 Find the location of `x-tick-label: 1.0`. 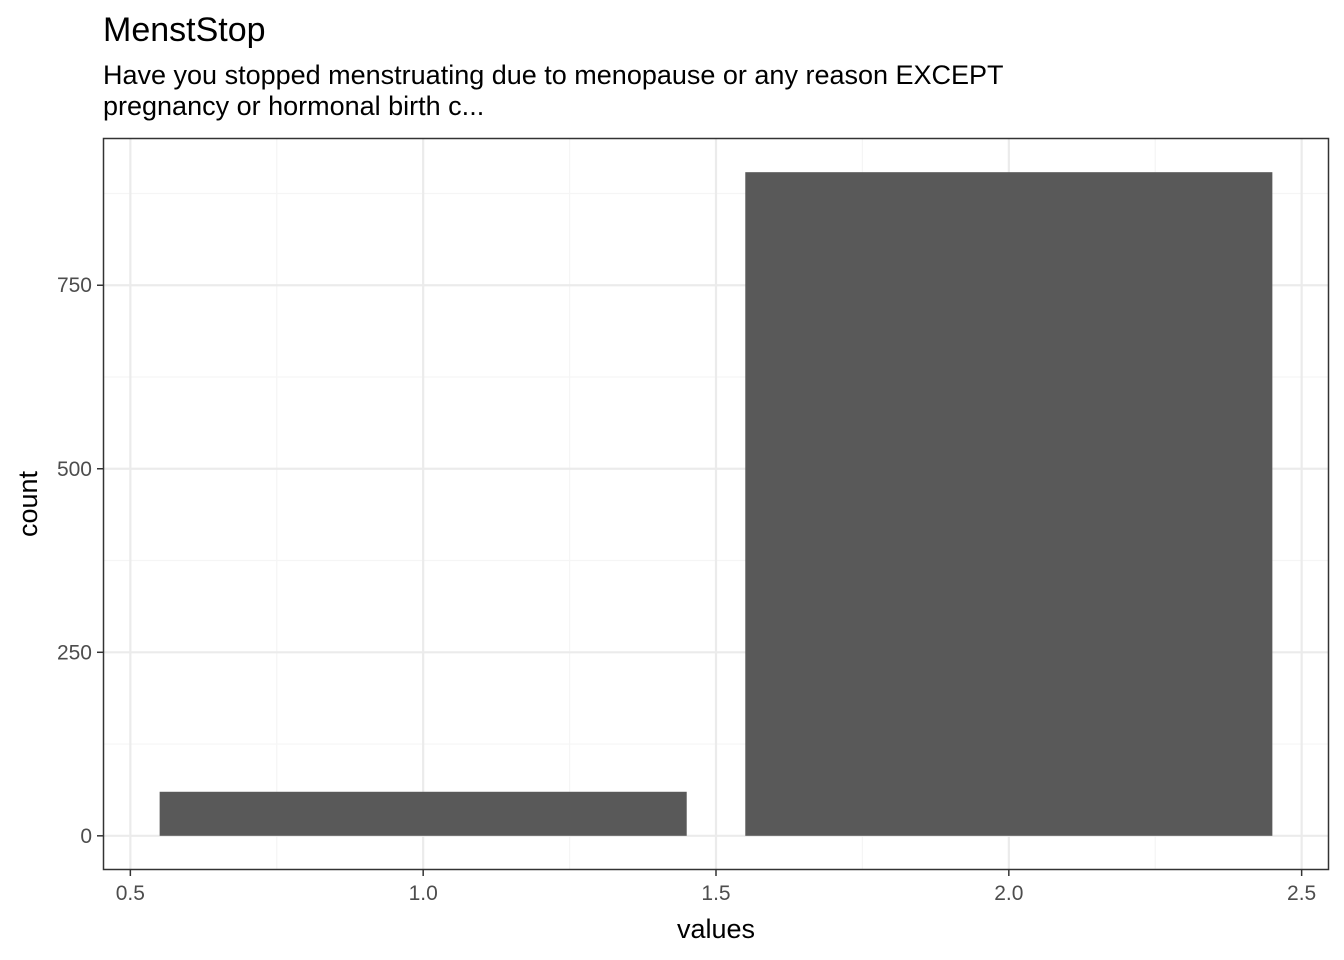

x-tick-label: 1.0 is located at coordinates (423, 893).